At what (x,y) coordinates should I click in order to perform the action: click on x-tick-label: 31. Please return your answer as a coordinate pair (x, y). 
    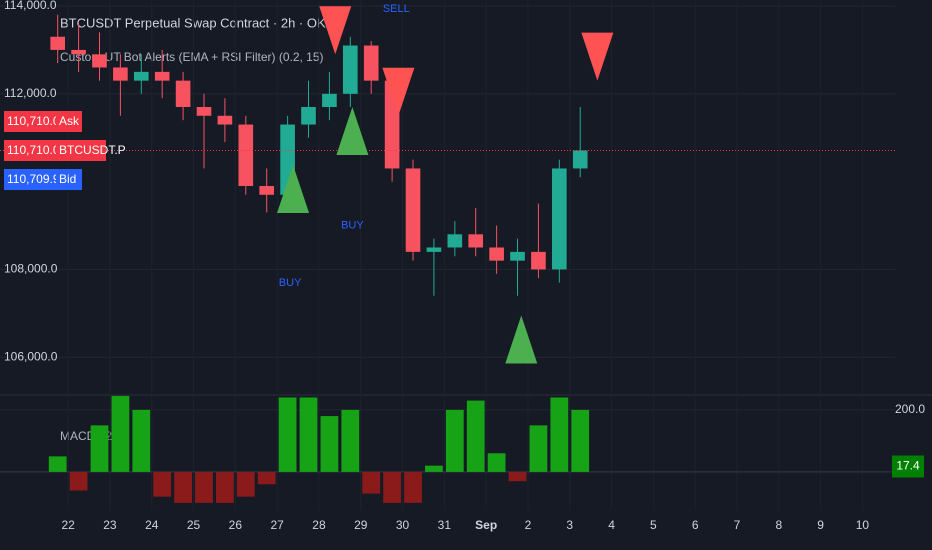
    Looking at the image, I should click on (445, 525).